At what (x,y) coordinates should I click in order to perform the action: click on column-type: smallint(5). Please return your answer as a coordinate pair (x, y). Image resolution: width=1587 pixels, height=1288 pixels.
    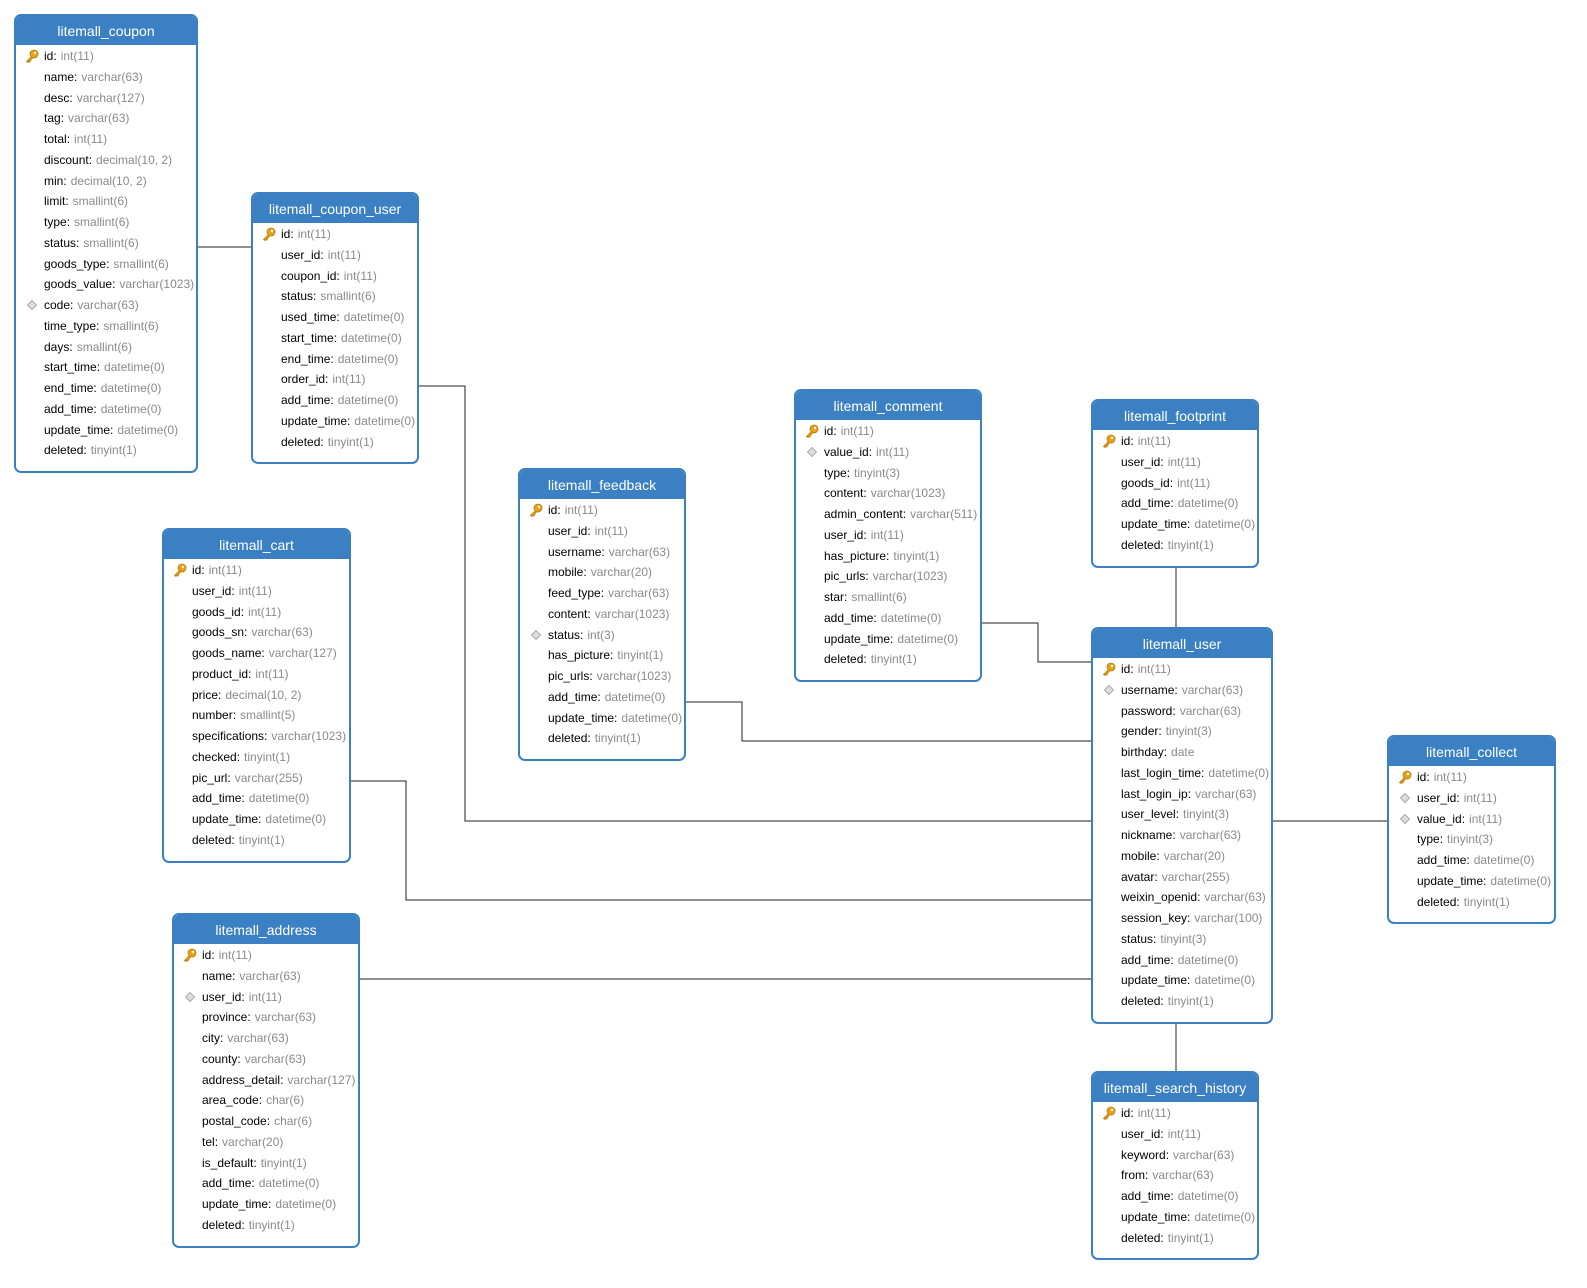
    Looking at the image, I should click on (268, 715).